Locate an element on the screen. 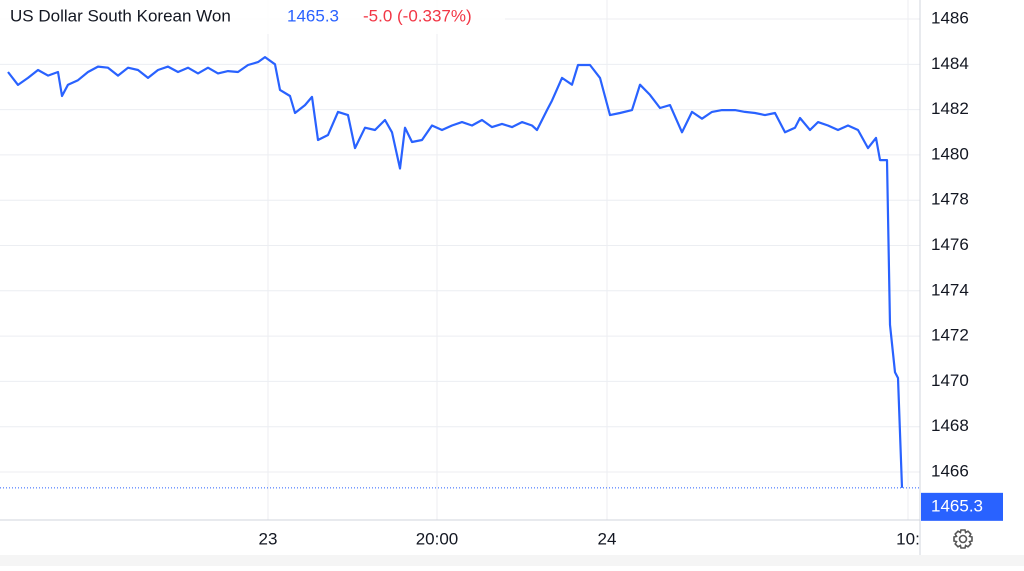 This screenshot has width=1024, height=571. y-tick-label: 1466 is located at coordinates (950, 470).